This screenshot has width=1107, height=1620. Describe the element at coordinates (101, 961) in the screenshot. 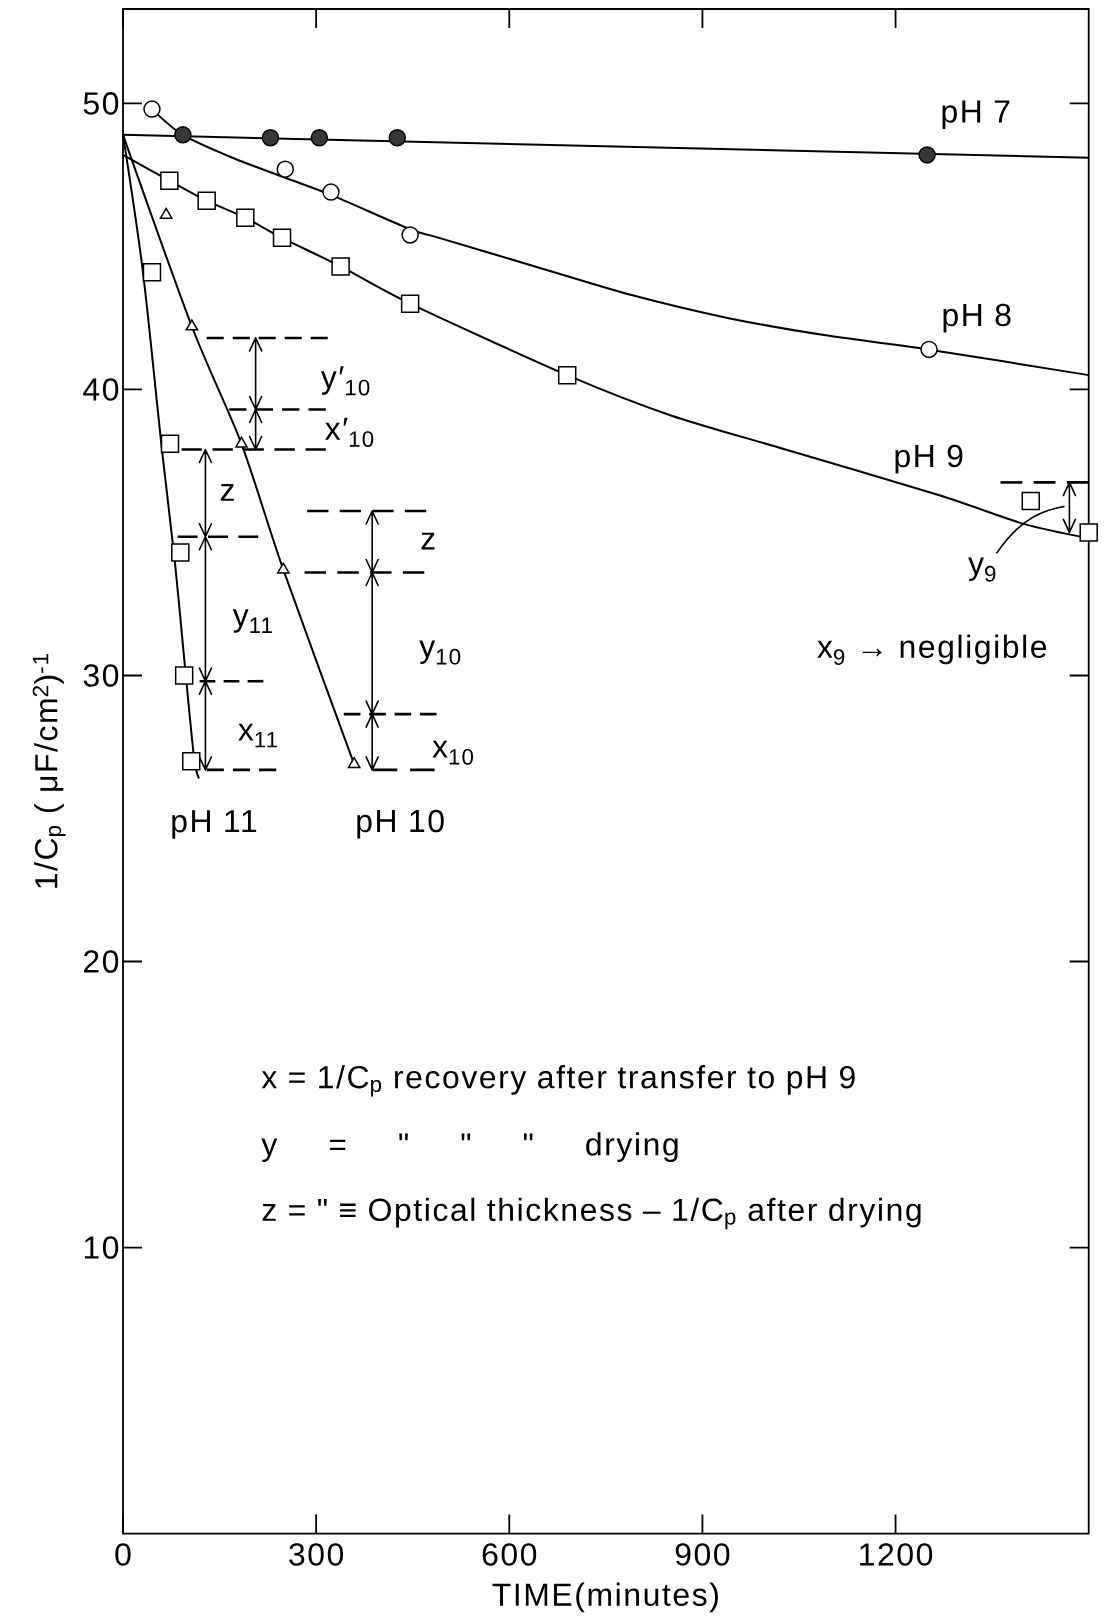

I see `y-tick-label: 20` at that location.